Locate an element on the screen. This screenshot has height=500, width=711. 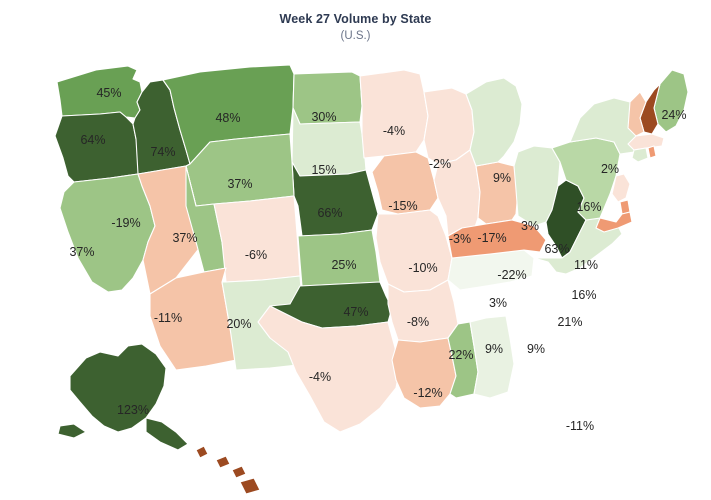
state-wa: Washington 45% is located at coordinates (99, 92).